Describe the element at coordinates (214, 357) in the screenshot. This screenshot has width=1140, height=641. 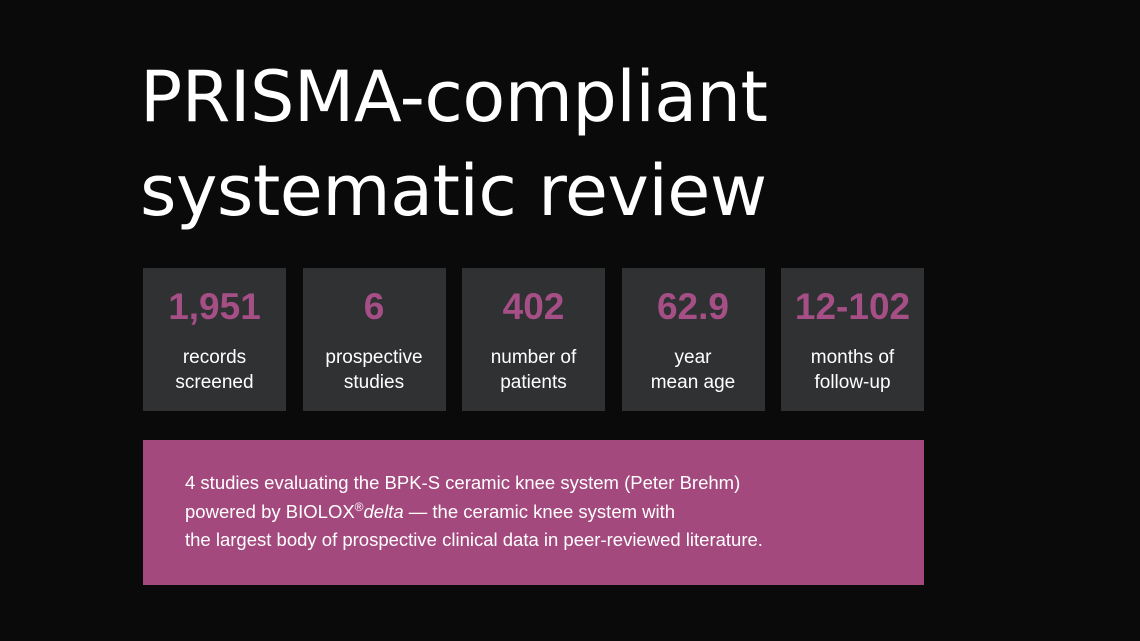
I see `stat-label-line: records` at that location.